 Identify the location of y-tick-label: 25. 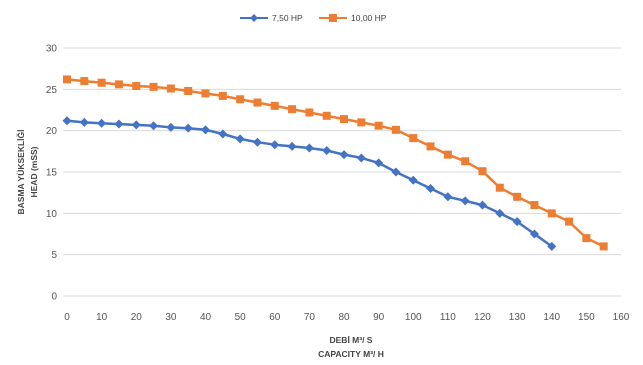
(52, 90).